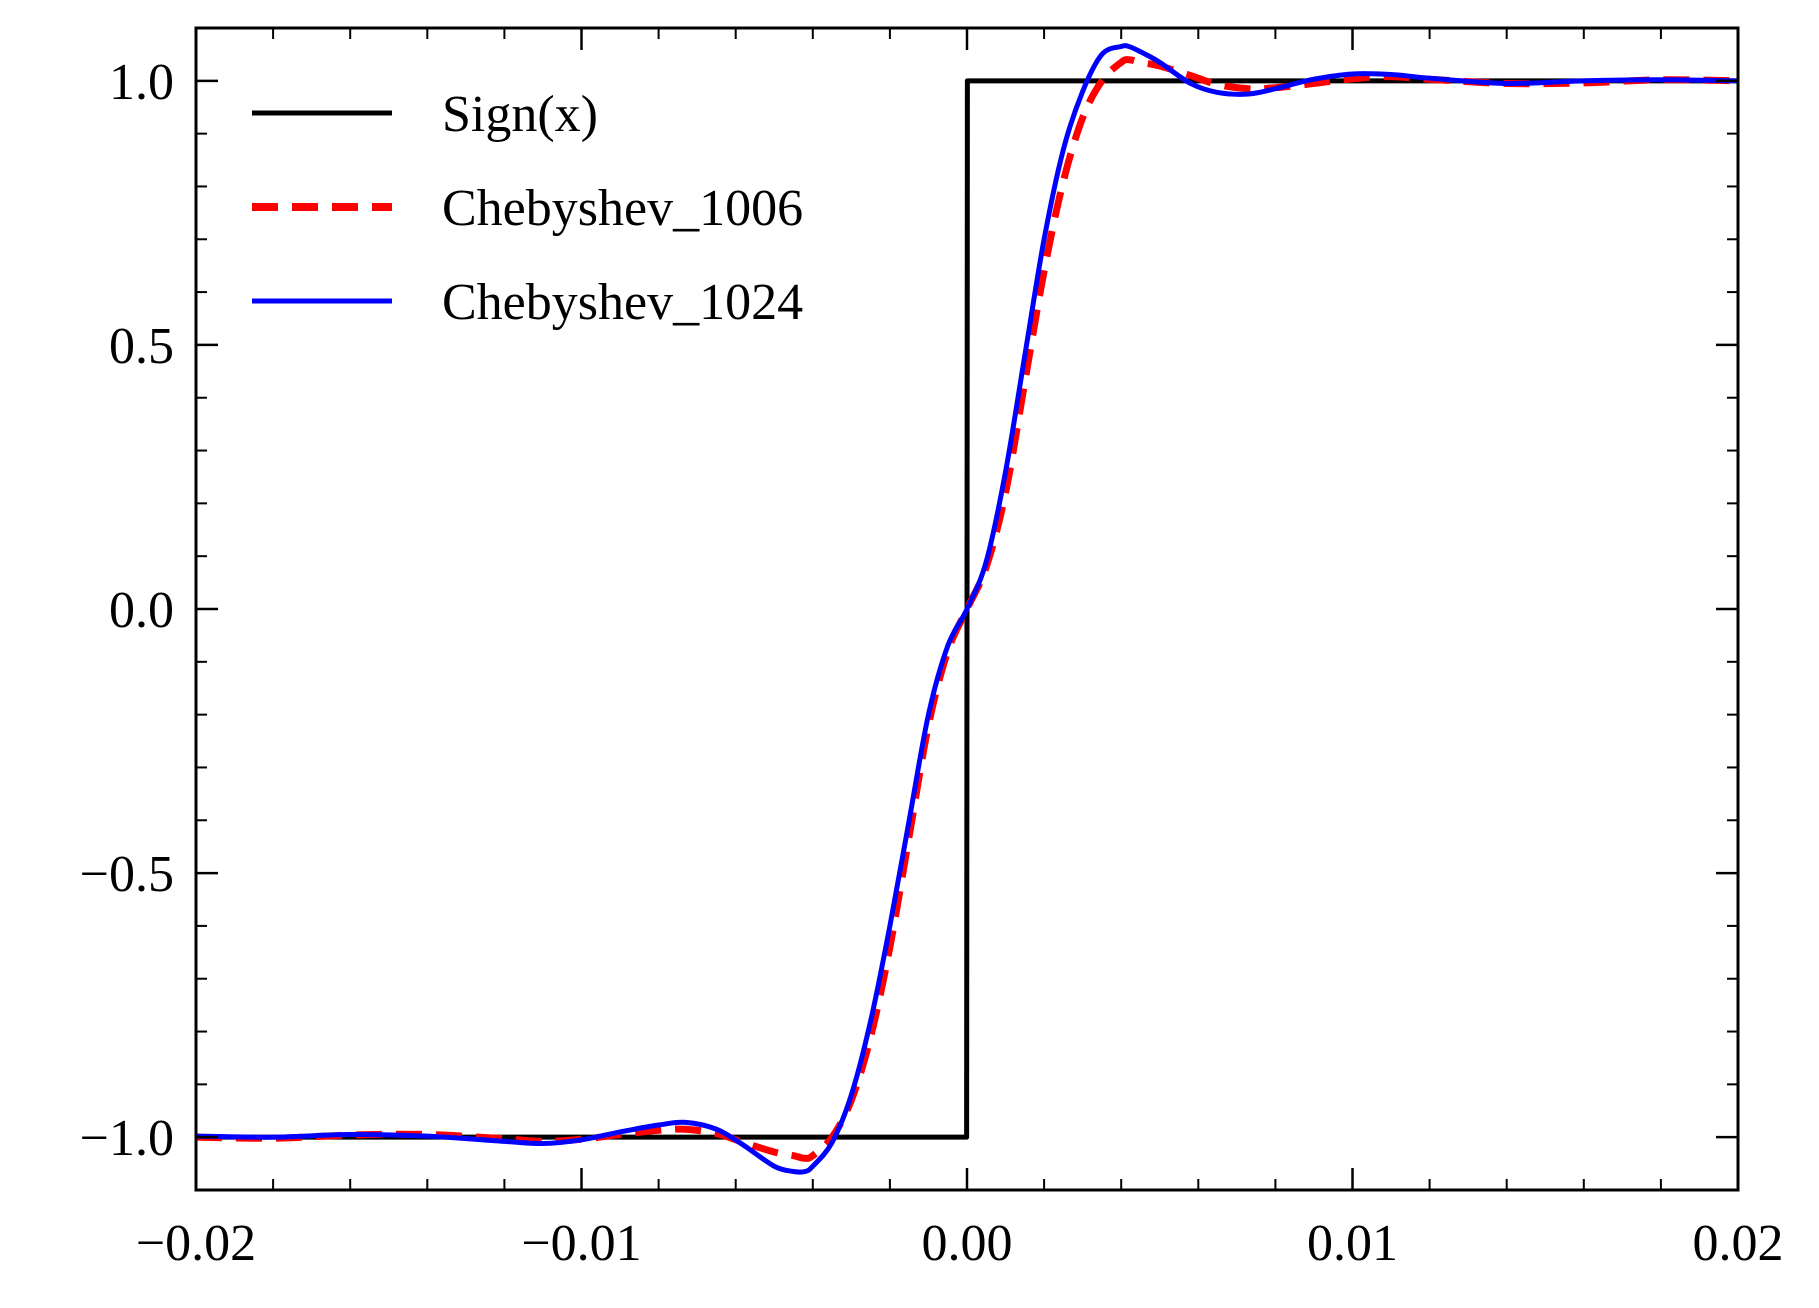  Describe the element at coordinates (127, 874) in the screenshot. I see `y-tick-label: −0.5` at that location.